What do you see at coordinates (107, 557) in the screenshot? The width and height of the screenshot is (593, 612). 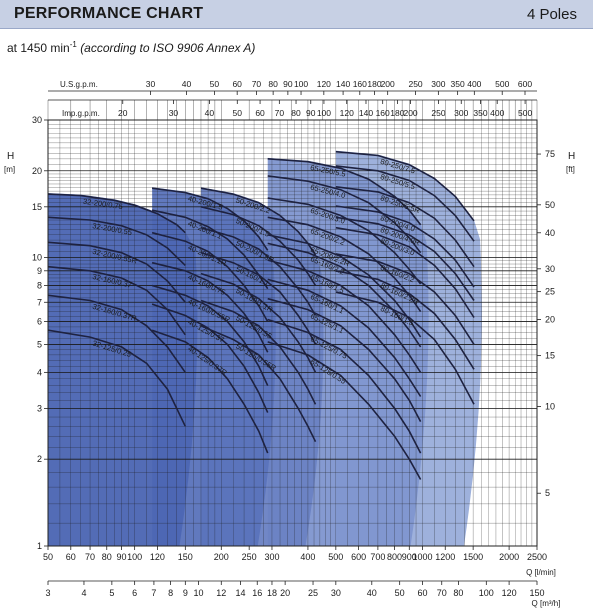 I see `x-tick-label: 80` at bounding box center [107, 557].